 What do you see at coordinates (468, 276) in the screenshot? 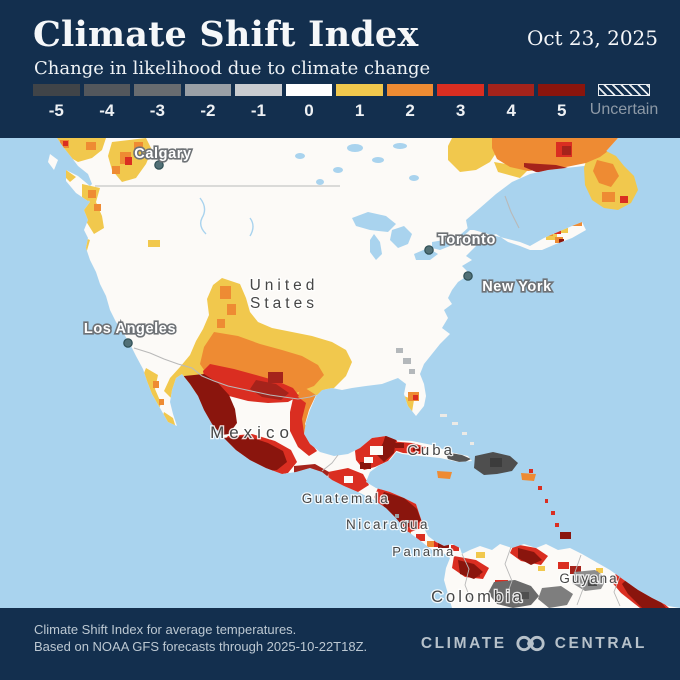
I see `city-dot-new-york` at bounding box center [468, 276].